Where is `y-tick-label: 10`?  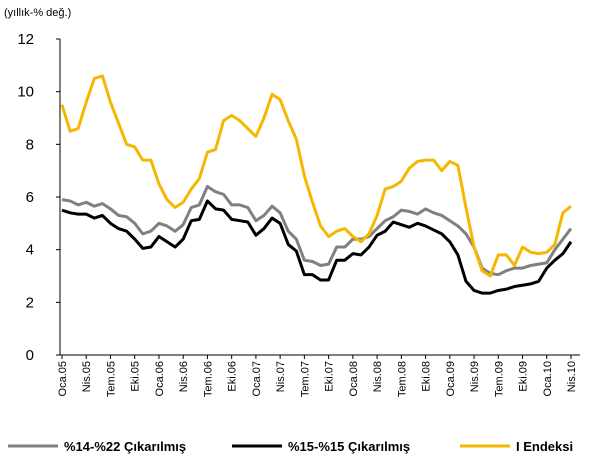
y-tick-label: 10 is located at coordinates (25, 92).